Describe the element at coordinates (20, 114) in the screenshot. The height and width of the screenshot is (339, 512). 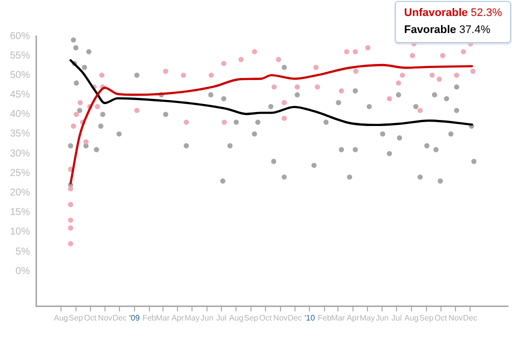
I see `y-tick-label: 40%` at that location.